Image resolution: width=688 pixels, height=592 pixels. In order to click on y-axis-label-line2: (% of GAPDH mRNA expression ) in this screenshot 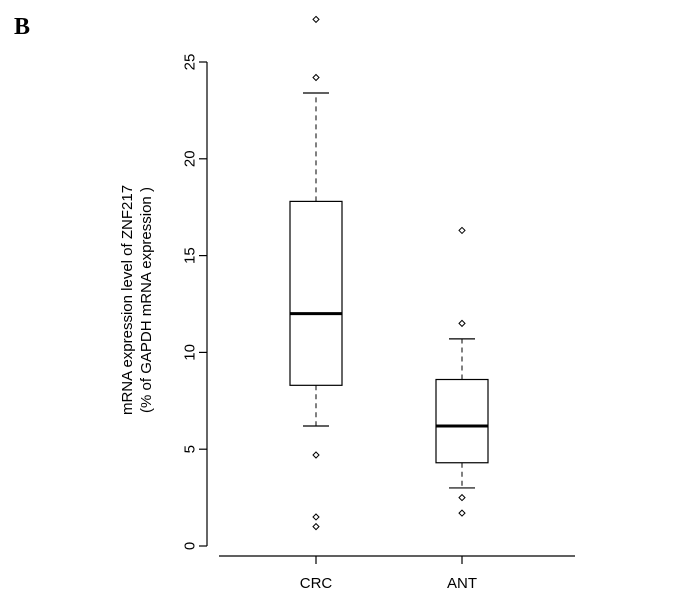, I will do `click(146, 300)`.